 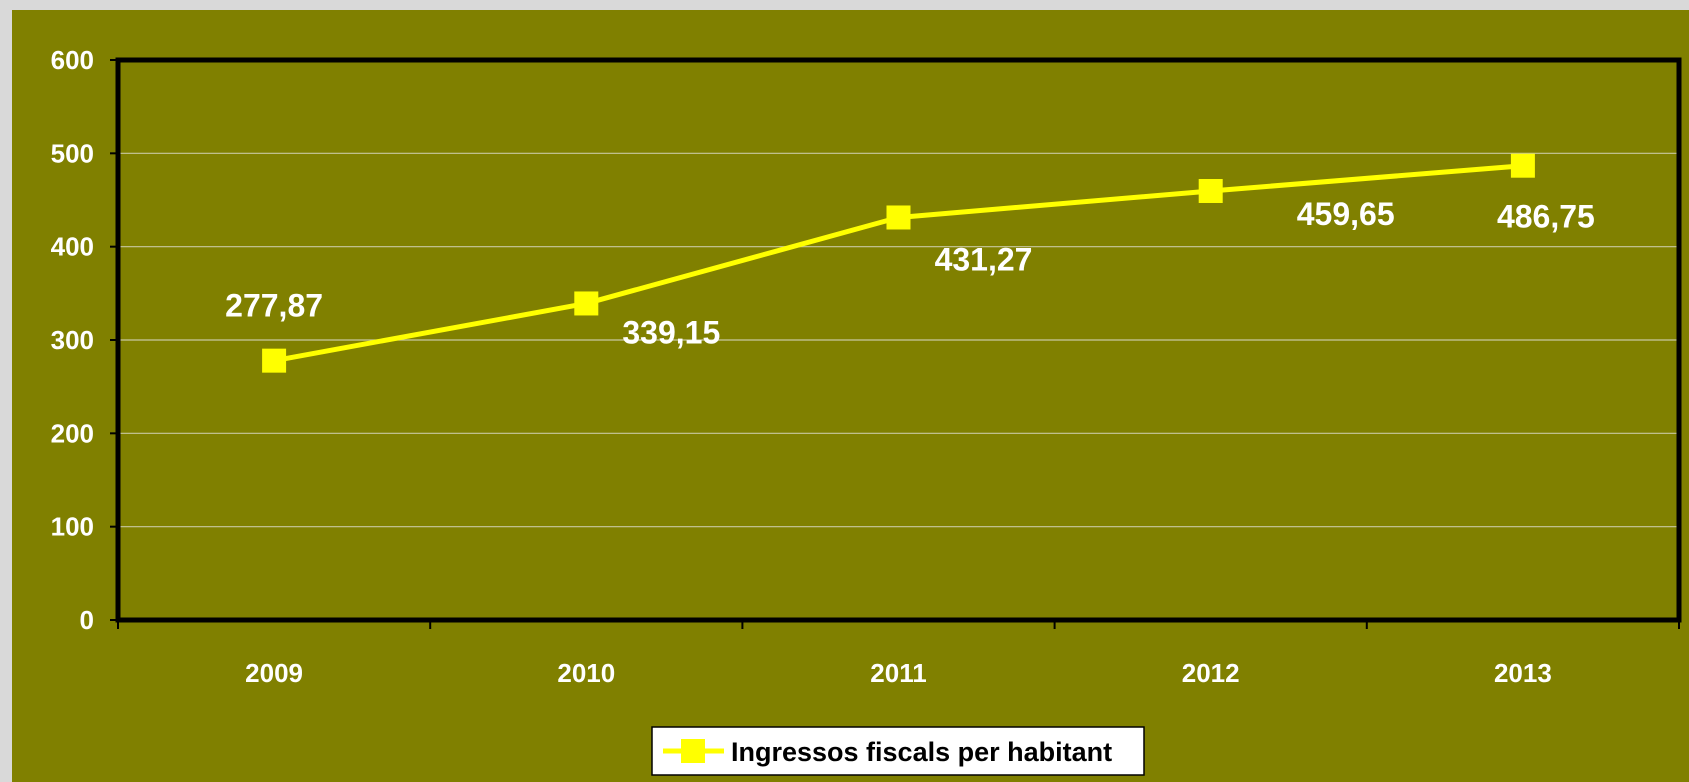 I want to click on x-tick-label: 2010, so click(x=586, y=673).